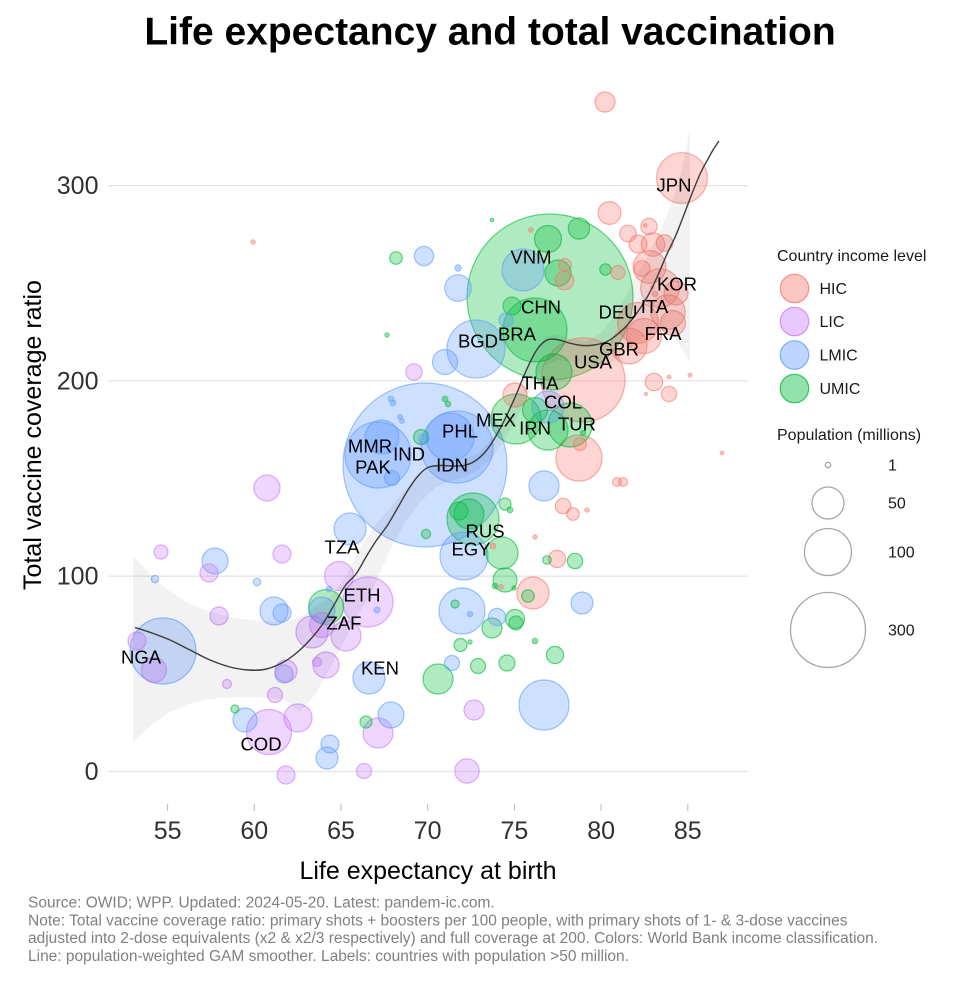 This screenshot has height=985, width=980. Describe the element at coordinates (840, 389) in the screenshot. I see `svg-text: UMIC` at that location.